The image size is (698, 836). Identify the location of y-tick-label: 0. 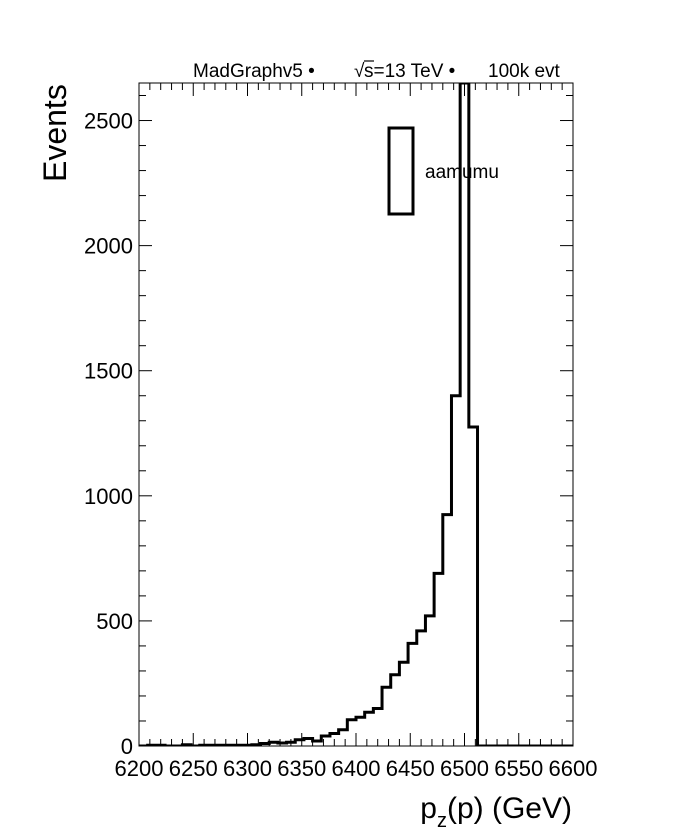
(127, 746).